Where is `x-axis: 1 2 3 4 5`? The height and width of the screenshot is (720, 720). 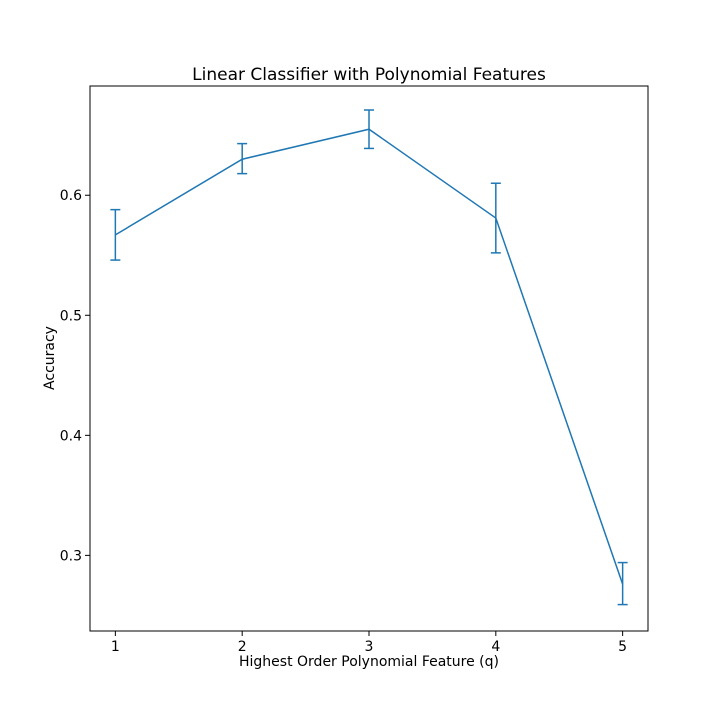 x-axis: 1 2 3 4 5 is located at coordinates (369, 643).